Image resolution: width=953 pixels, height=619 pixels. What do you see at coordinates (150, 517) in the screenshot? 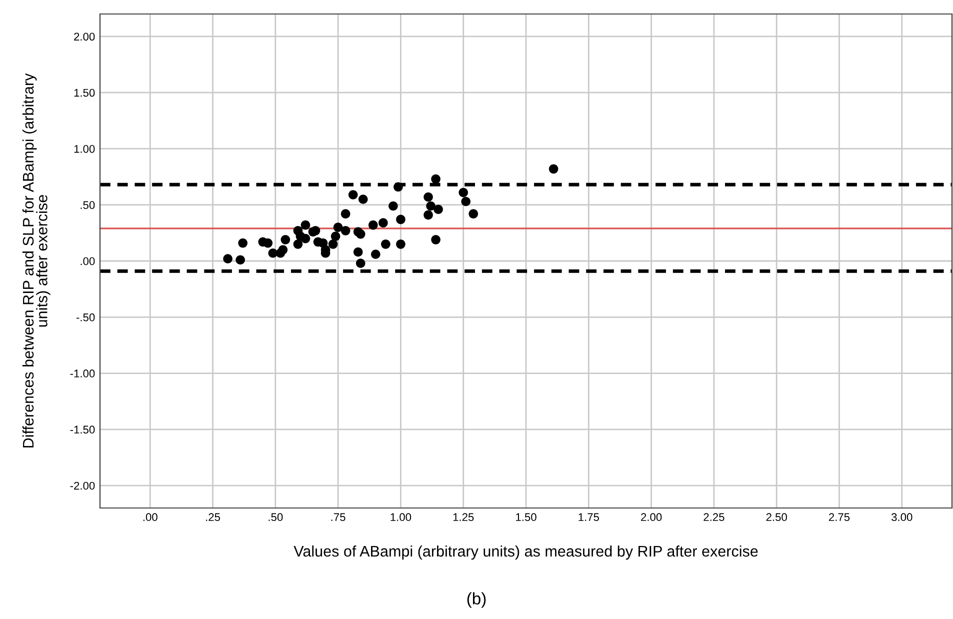
I see `x-tick-label: .00` at bounding box center [150, 517].